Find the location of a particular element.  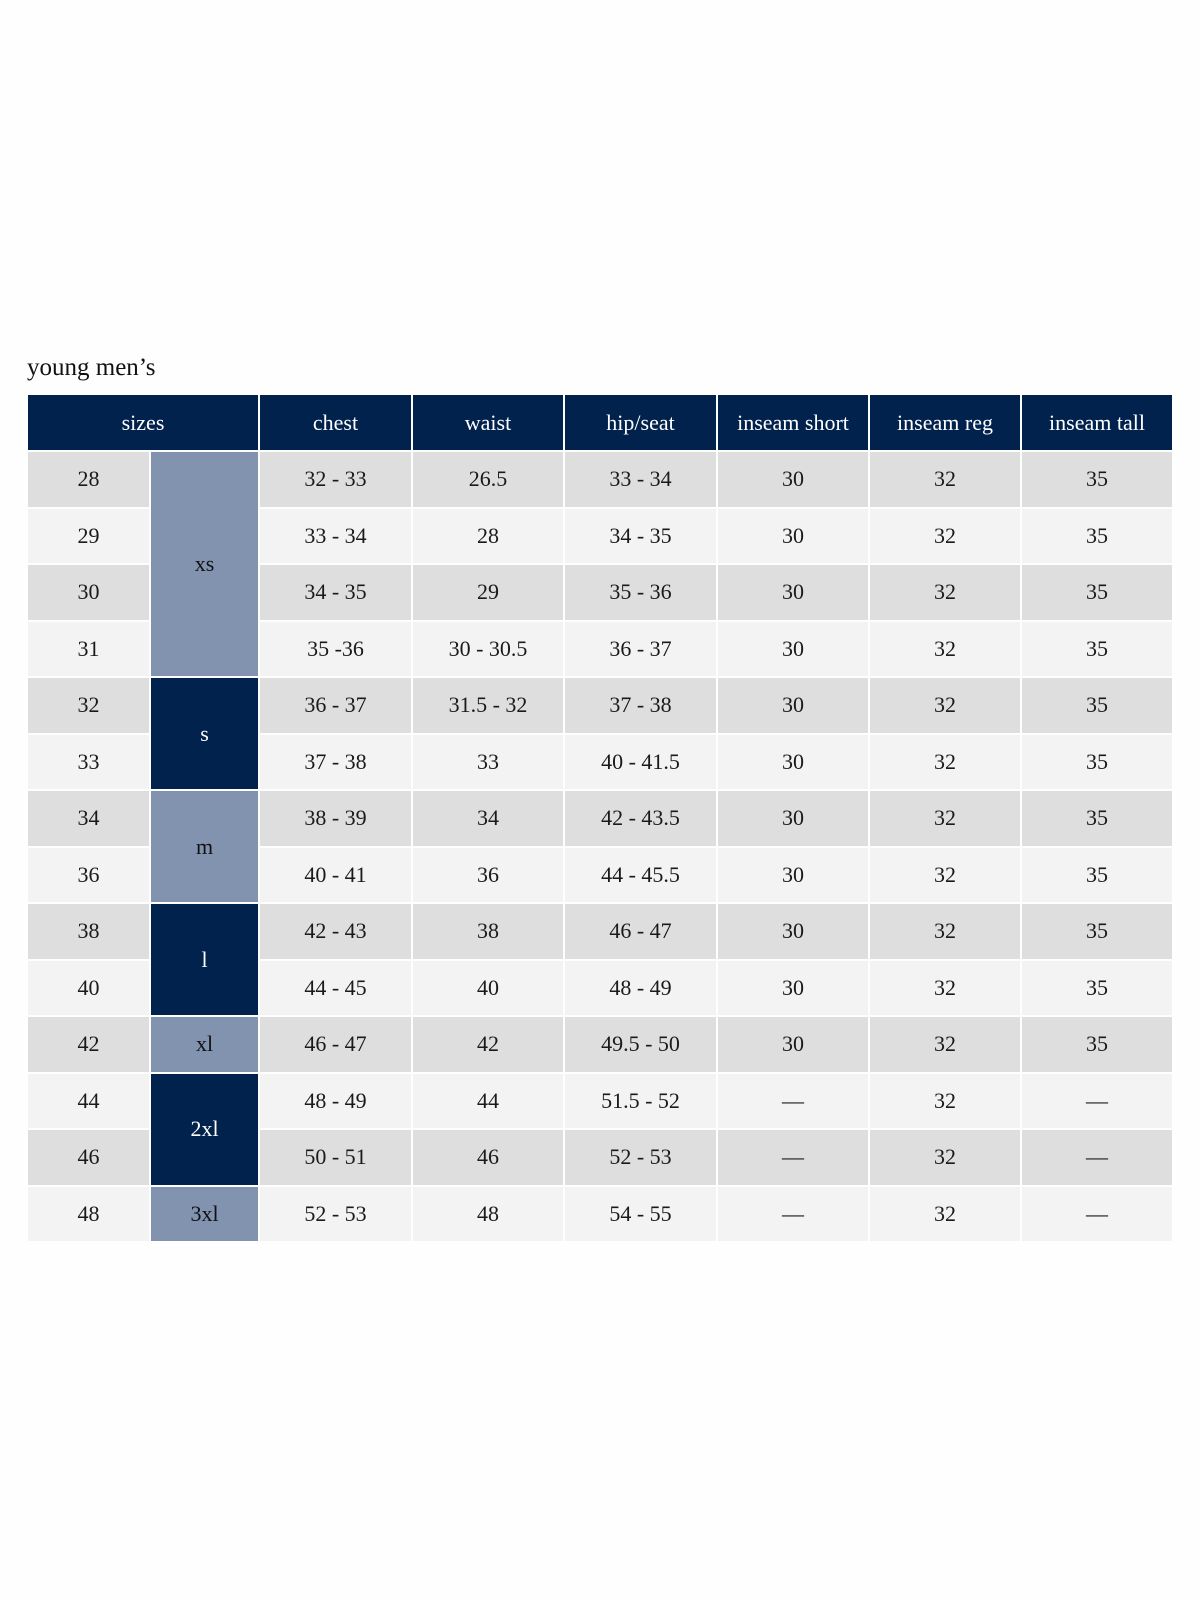

table-row: 42 xl 46 - 47 42 49.5 - 50 30 32 35 is located at coordinates (600, 1044).